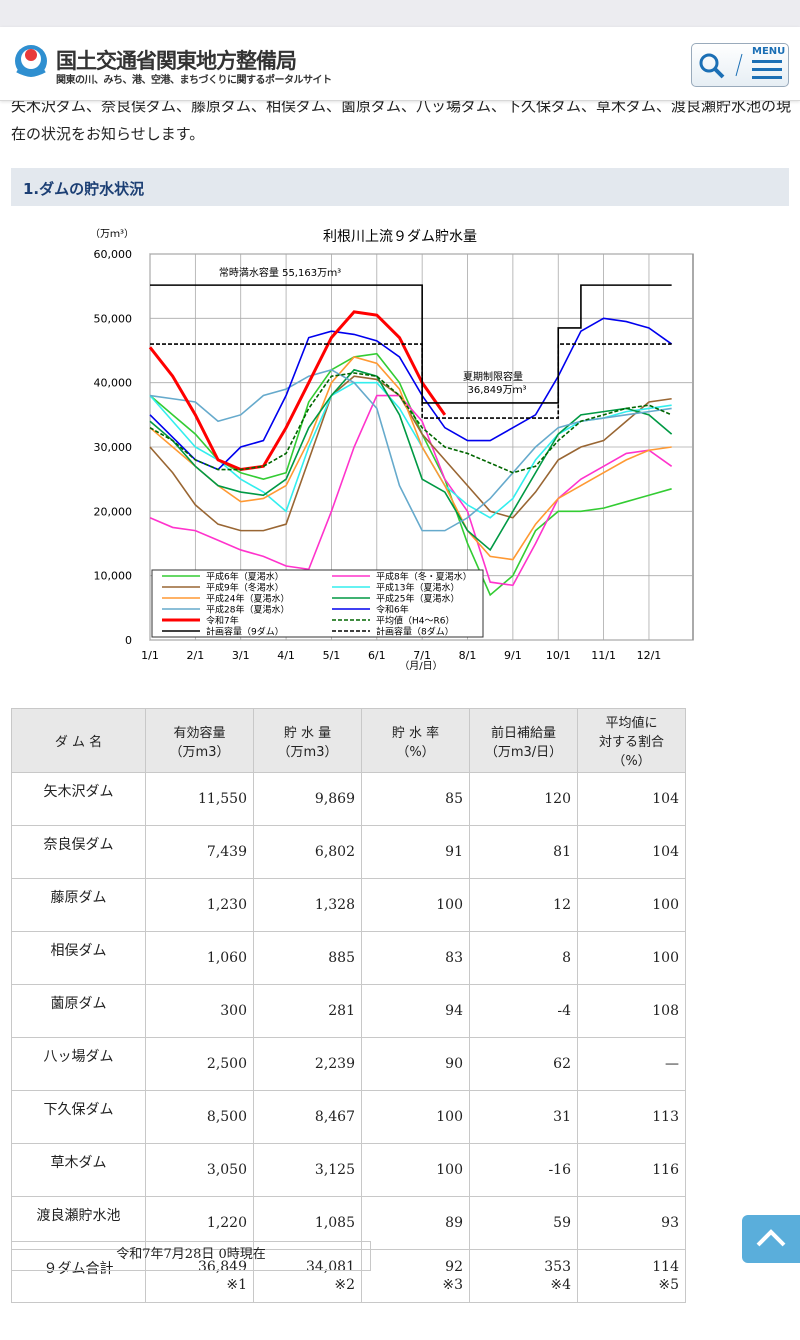 The image size is (800, 1340). I want to click on cell: 11,550, so click(199, 799).